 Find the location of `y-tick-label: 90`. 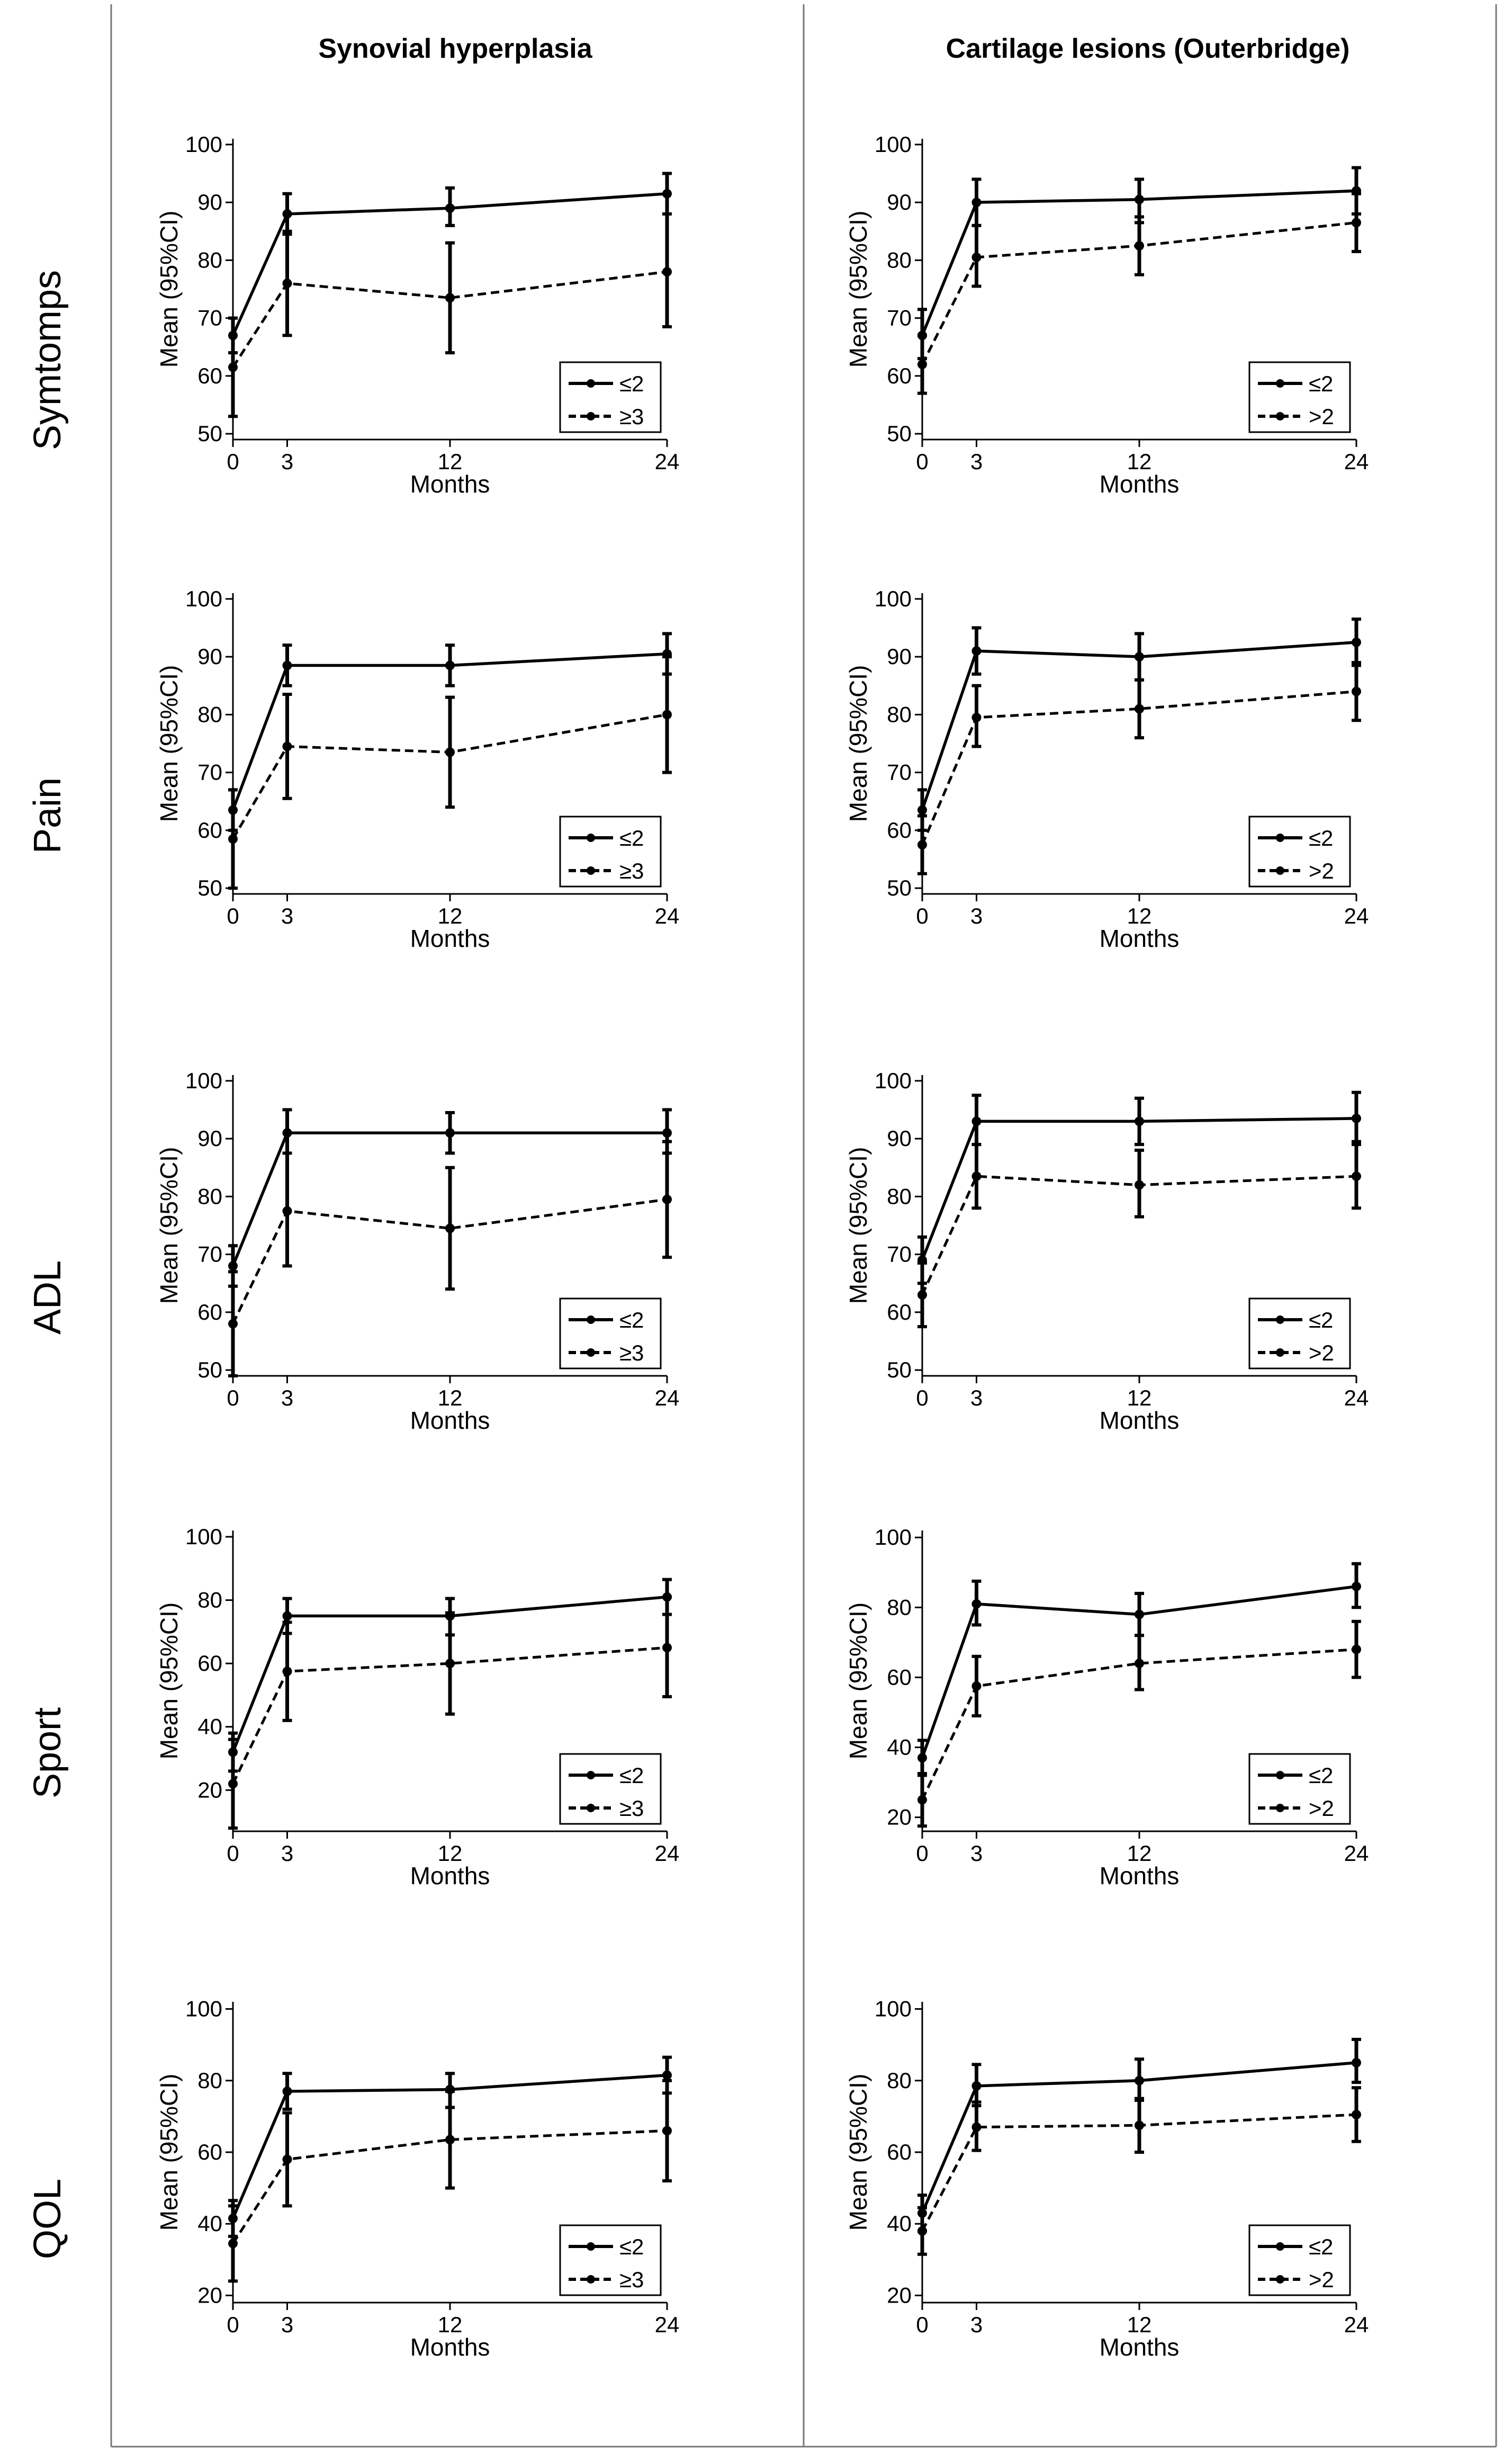

y-tick-label: 90 is located at coordinates (209, 656).